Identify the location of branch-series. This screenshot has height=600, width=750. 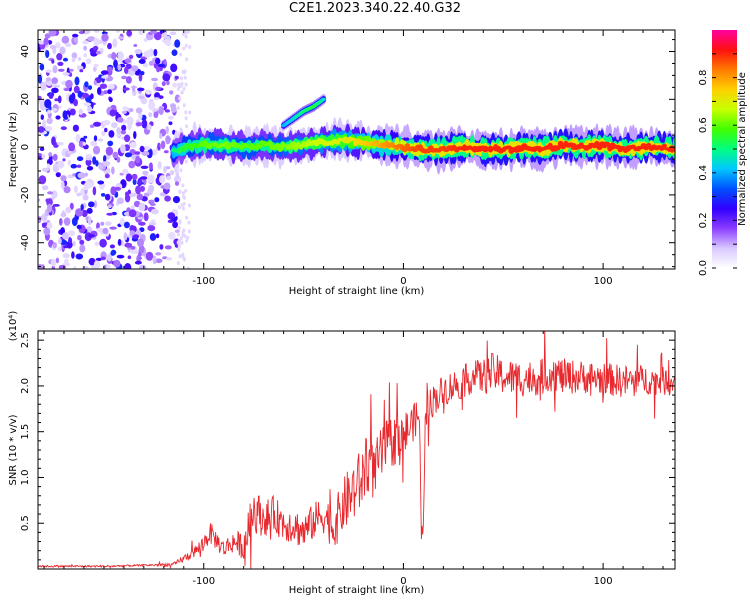
(304, 112).